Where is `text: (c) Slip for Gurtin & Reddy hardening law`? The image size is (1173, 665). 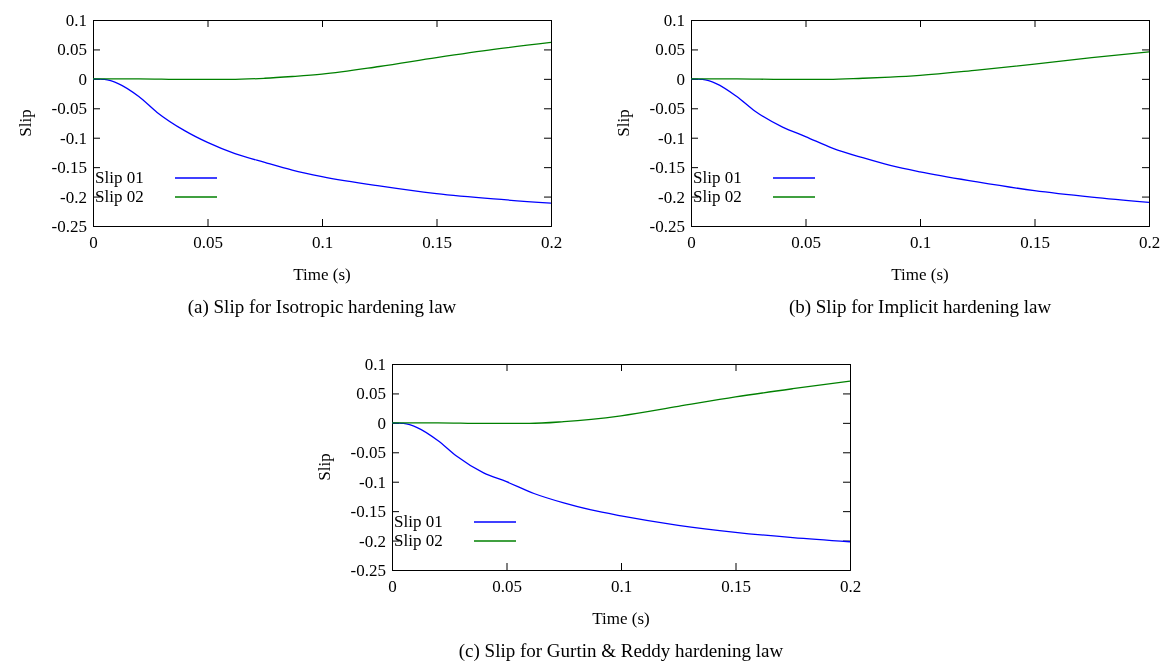 text: (c) Slip for Gurtin & Reddy hardening law is located at coordinates (621, 651).